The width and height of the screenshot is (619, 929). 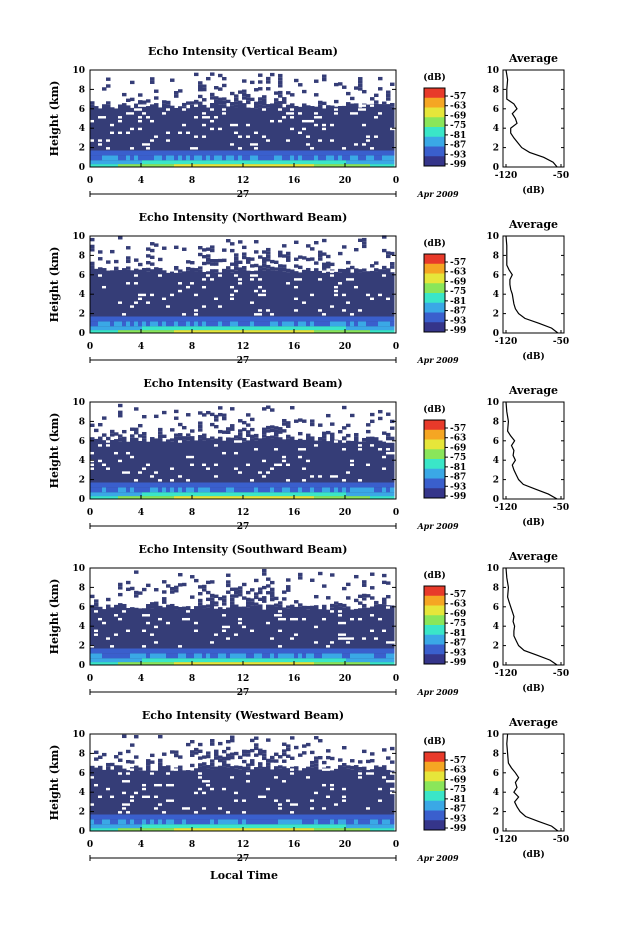 I want to click on average-y-tick-label: 10, so click(x=492, y=735).